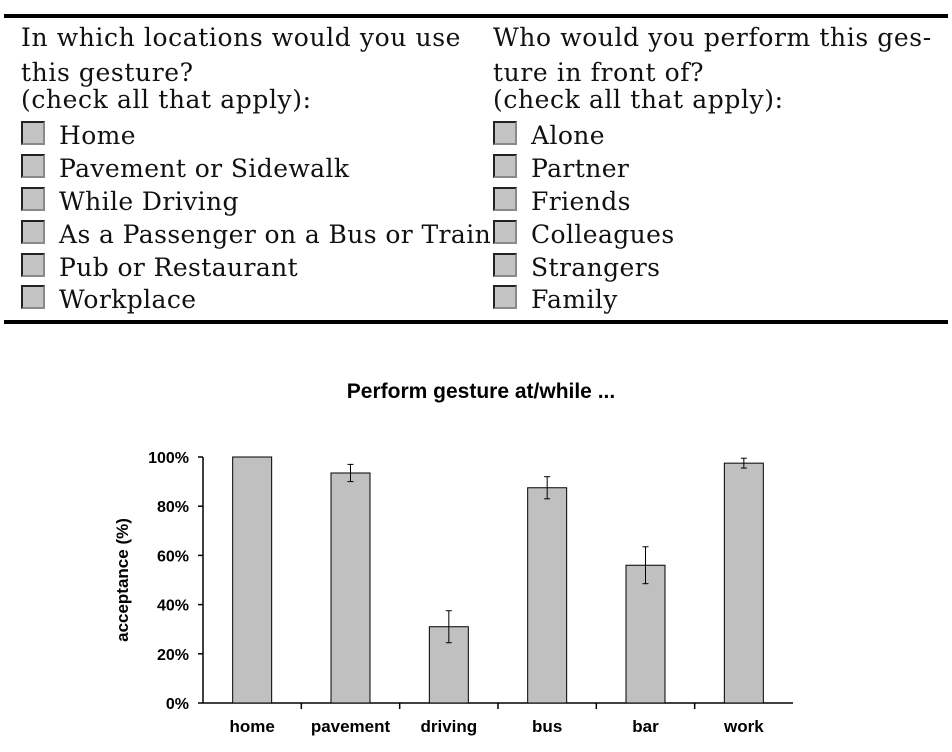 Image resolution: width=952 pixels, height=752 pixels. What do you see at coordinates (173, 655) in the screenshot?
I see `y-tick-label: 20%` at bounding box center [173, 655].